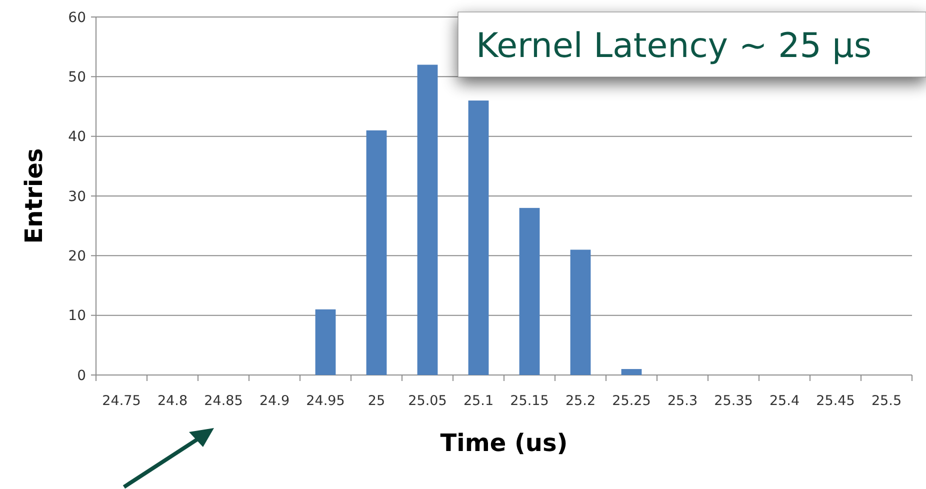  What do you see at coordinates (34, 196) in the screenshot?
I see `y-axis-title: Entries` at bounding box center [34, 196].